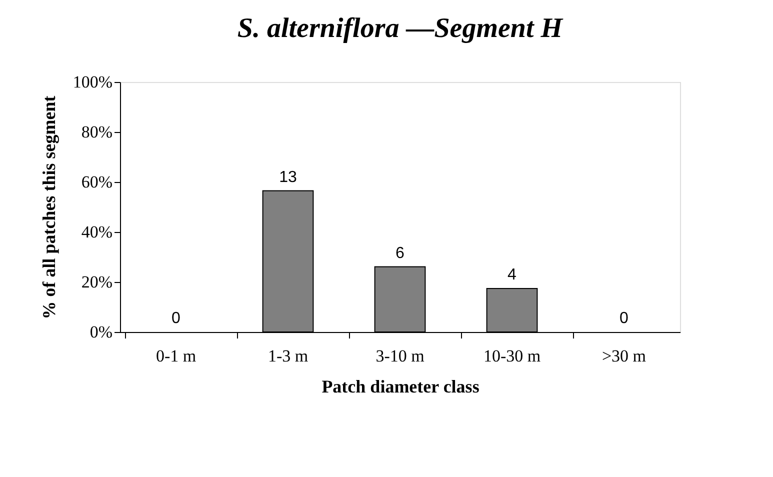  What do you see at coordinates (48, 208) in the screenshot?
I see `y-axis-title: % of all patches this segment` at bounding box center [48, 208].